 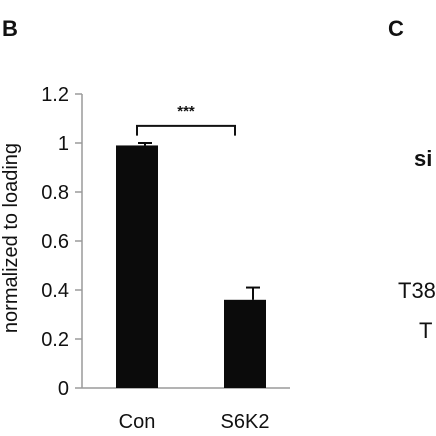 I want to click on significance-bracket, so click(x=186, y=130).